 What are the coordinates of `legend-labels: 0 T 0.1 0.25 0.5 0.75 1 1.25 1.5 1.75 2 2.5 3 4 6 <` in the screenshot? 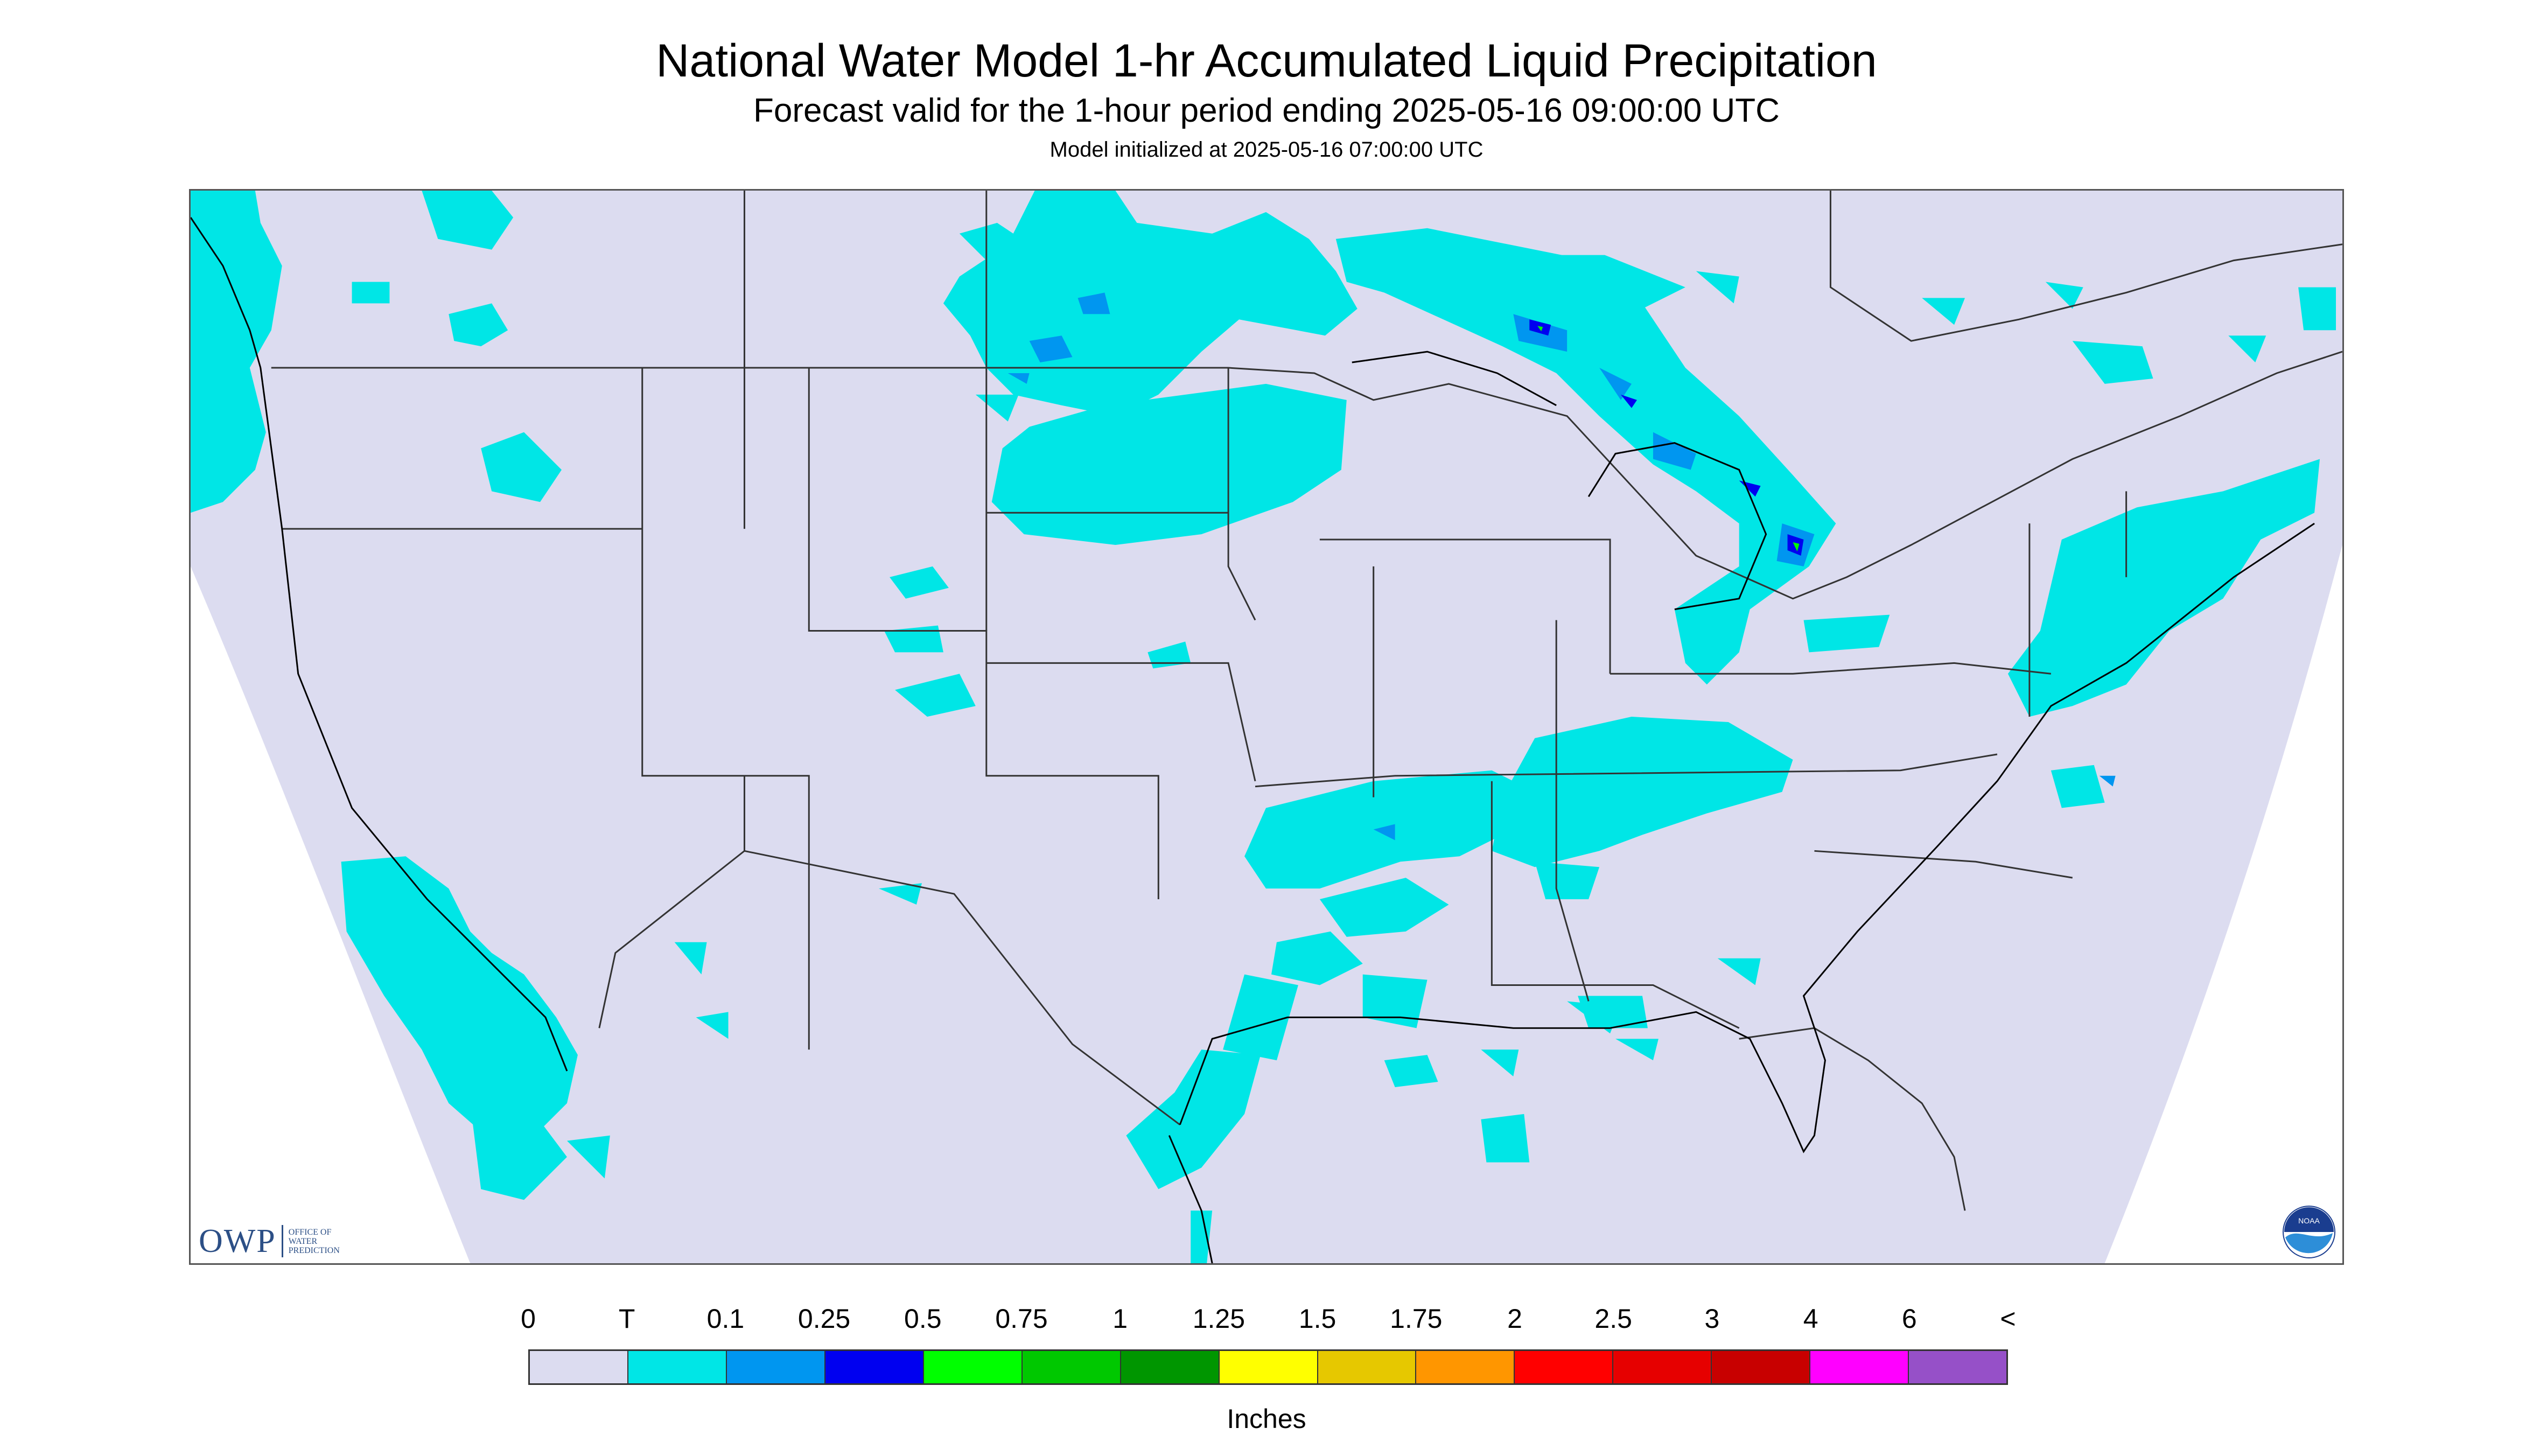 It's located at (1266, 1322).